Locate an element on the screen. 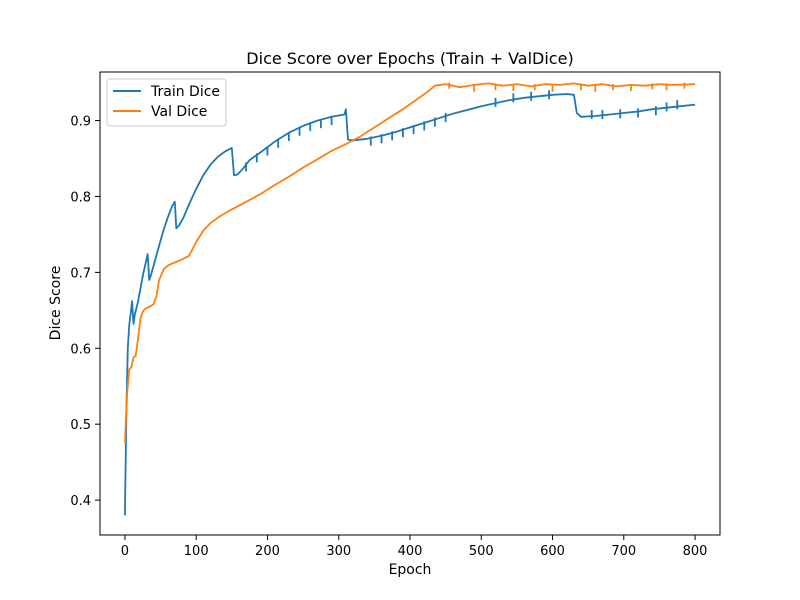  y-tick-label: 0.5 is located at coordinates (80, 425).